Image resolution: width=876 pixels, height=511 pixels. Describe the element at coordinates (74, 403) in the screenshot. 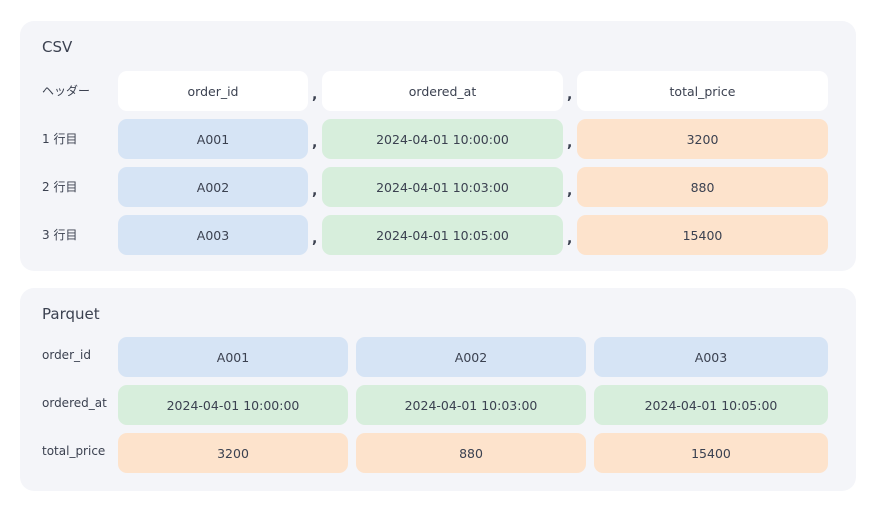

I see `parquet-row-label-ordered-at: ordered_at` at that location.